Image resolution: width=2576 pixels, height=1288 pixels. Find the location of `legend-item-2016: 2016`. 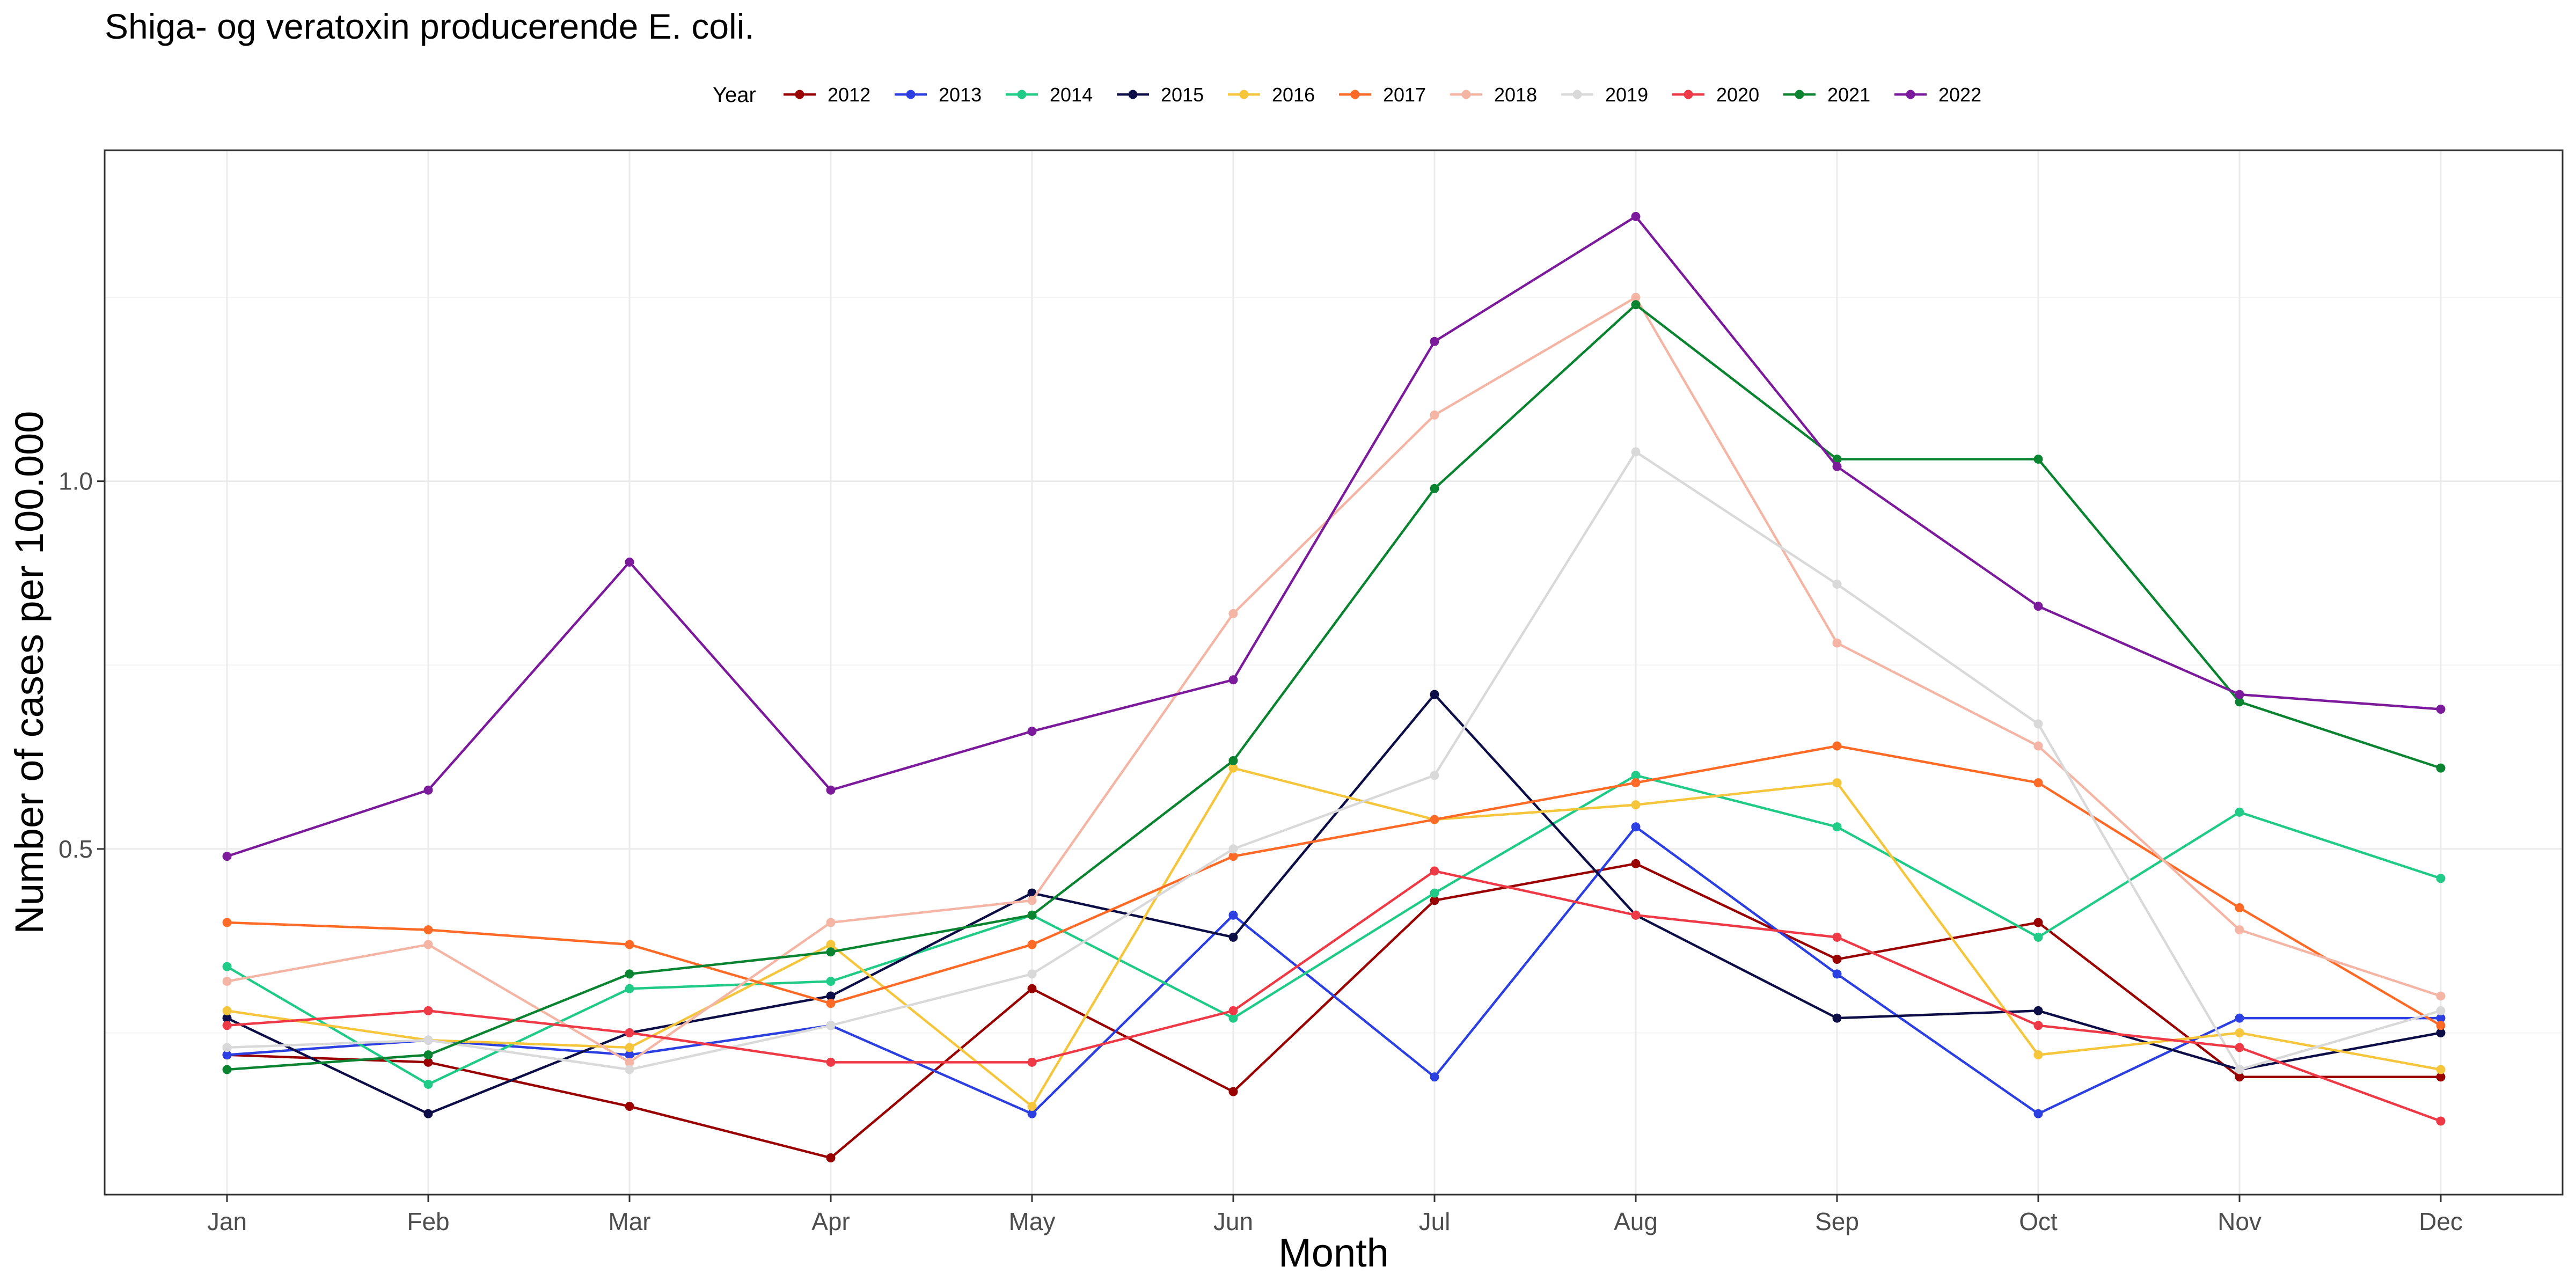

legend-item-2016: 2016 is located at coordinates (1271, 95).